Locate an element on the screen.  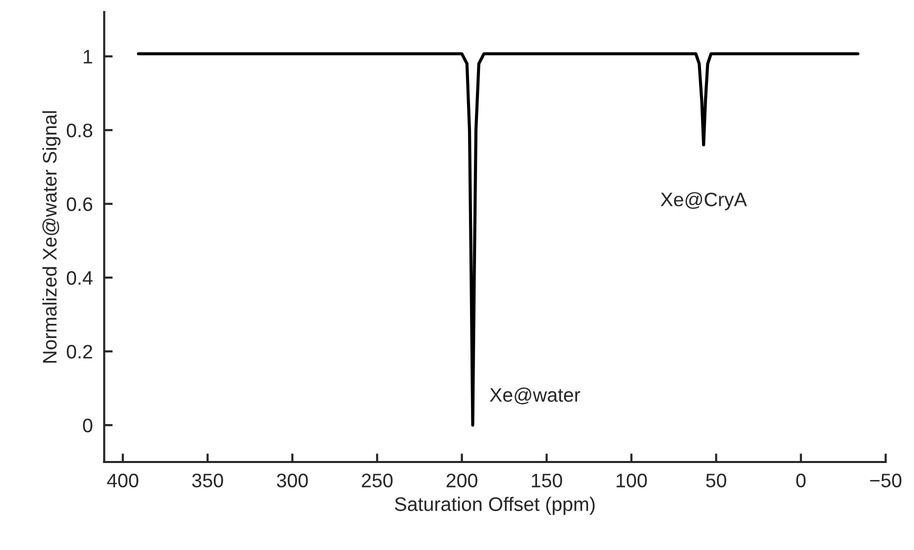
x-tick-label: 400 is located at coordinates (122, 481).